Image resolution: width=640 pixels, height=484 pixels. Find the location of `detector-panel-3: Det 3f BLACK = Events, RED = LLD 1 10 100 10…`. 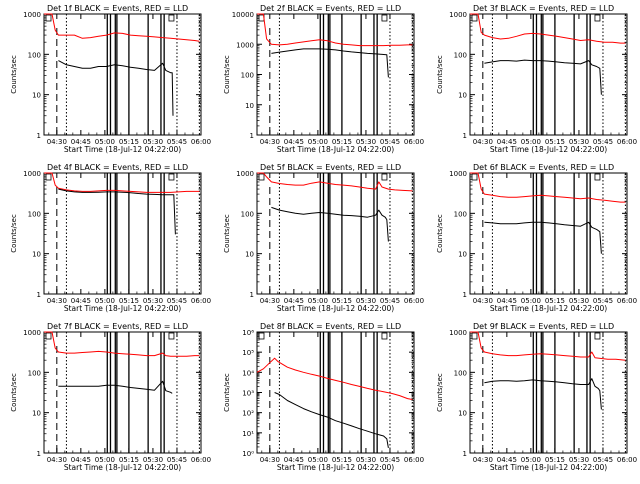

detector-panel-3: Det 3f BLACK = Events, RED = LLD 1 10 100 10… is located at coordinates (536, 79).